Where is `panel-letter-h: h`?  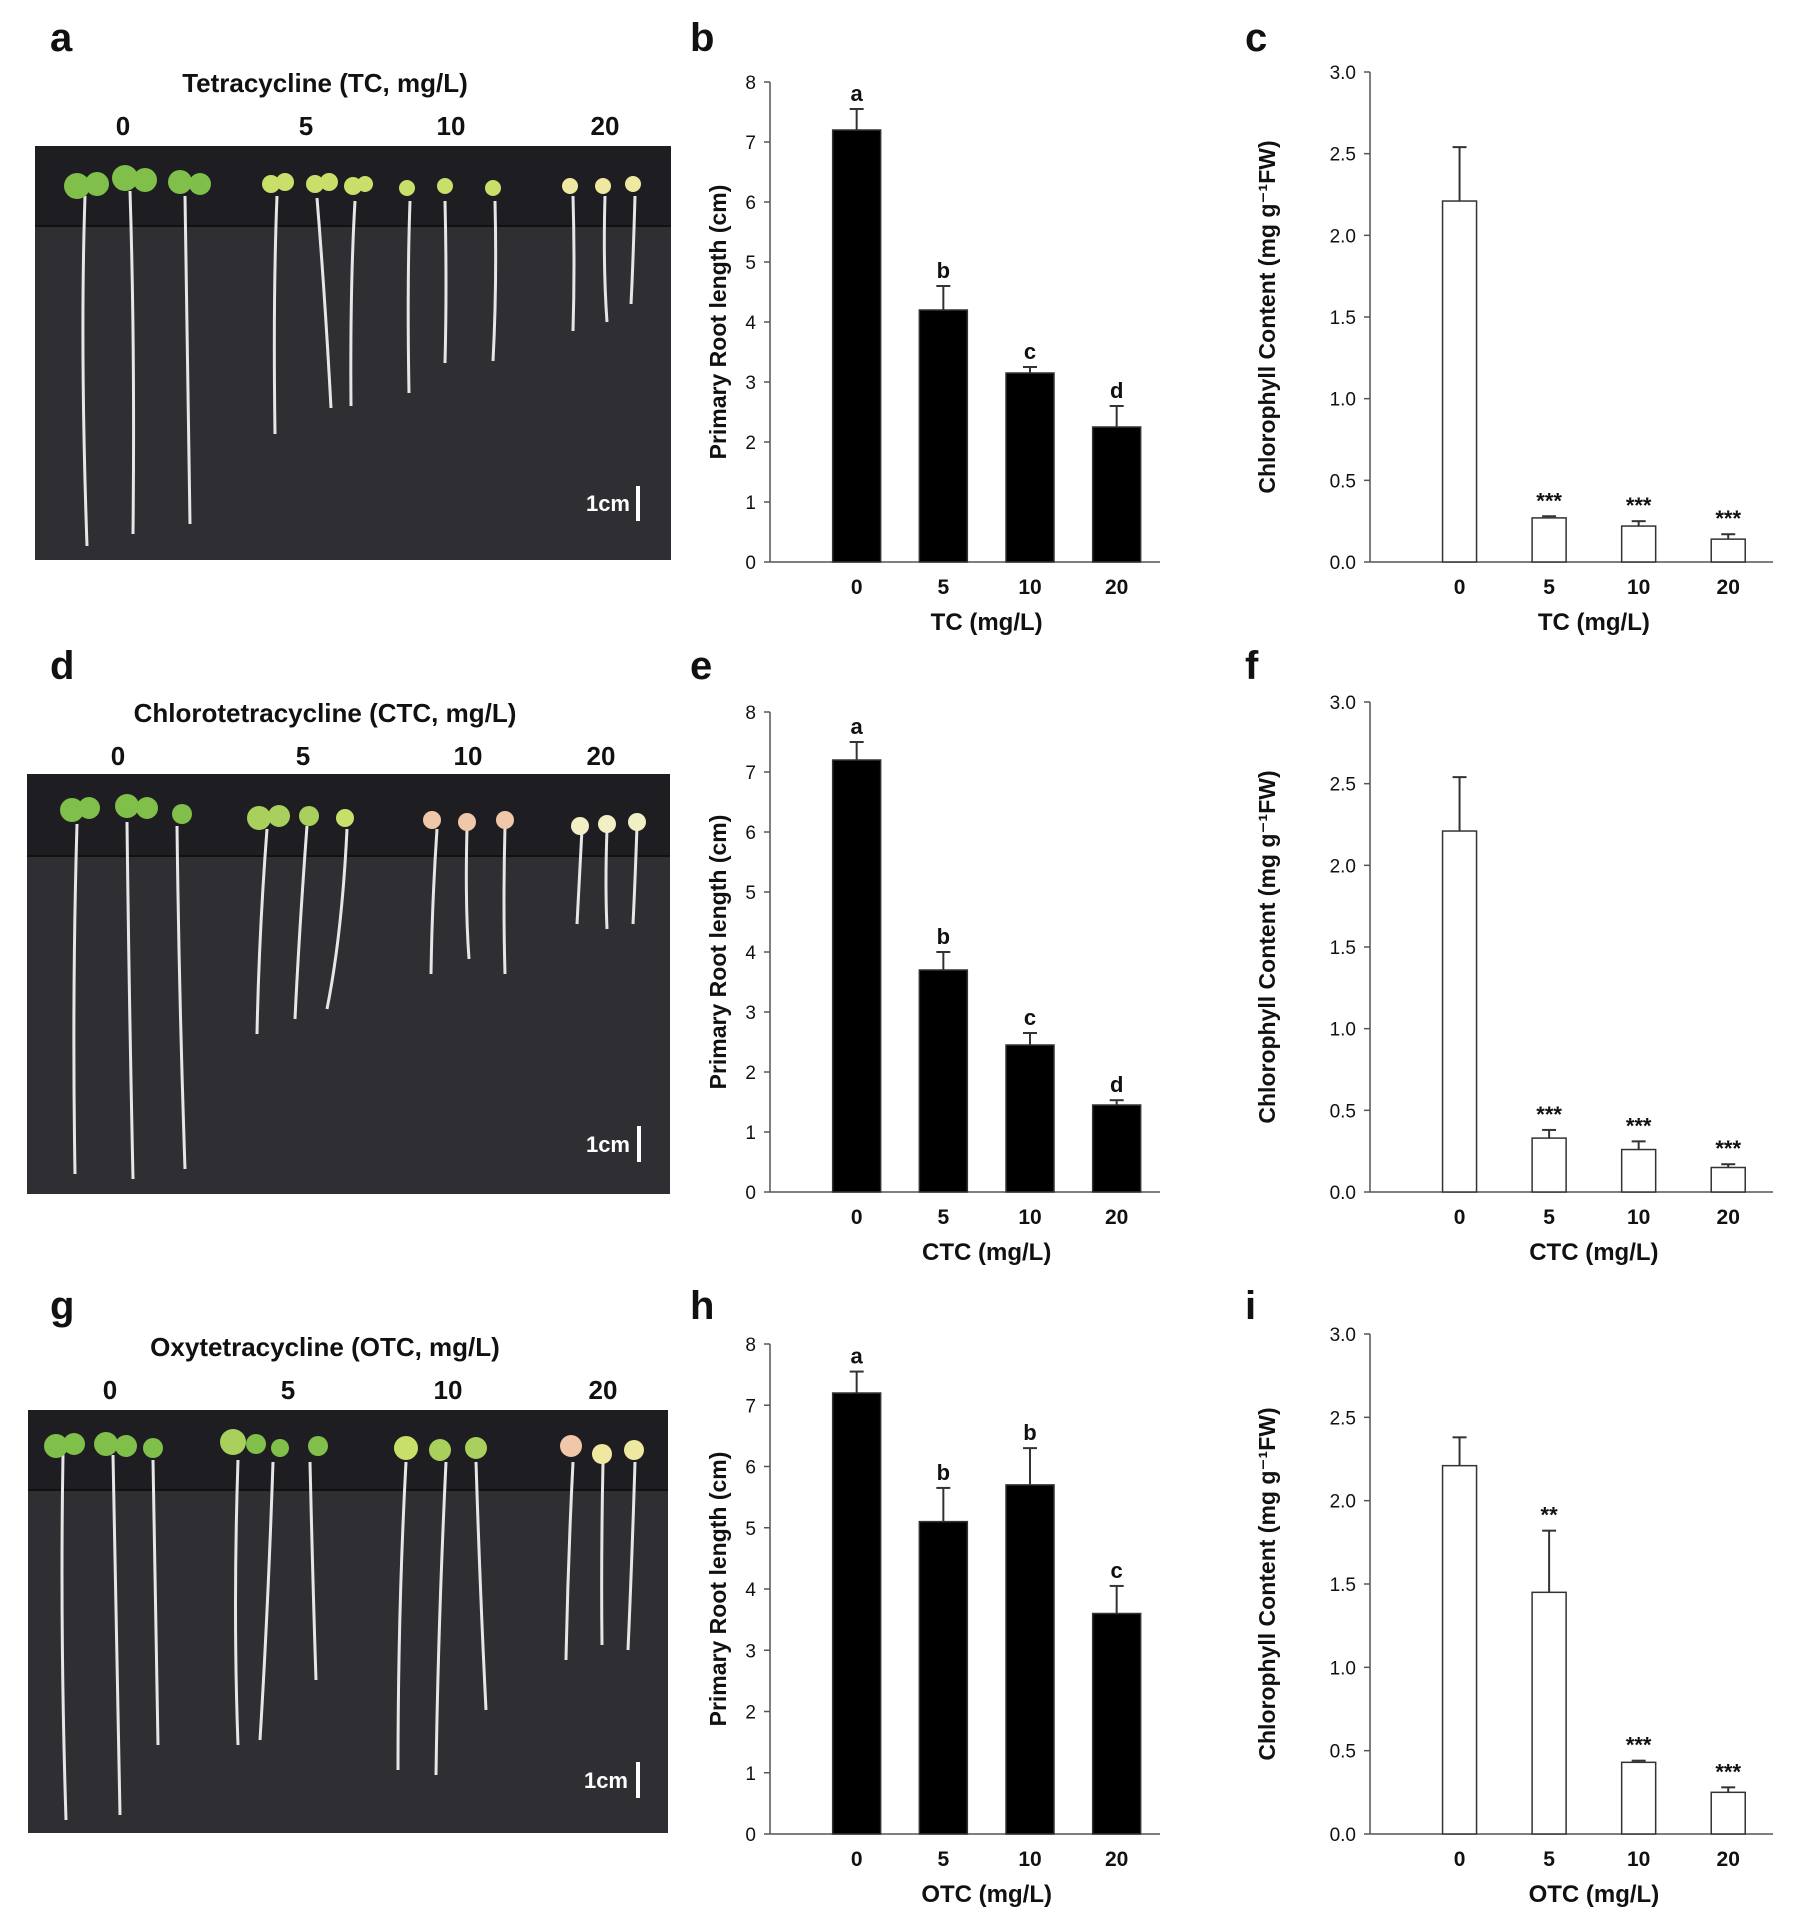
panel-letter-h: h is located at coordinates (702, 1306).